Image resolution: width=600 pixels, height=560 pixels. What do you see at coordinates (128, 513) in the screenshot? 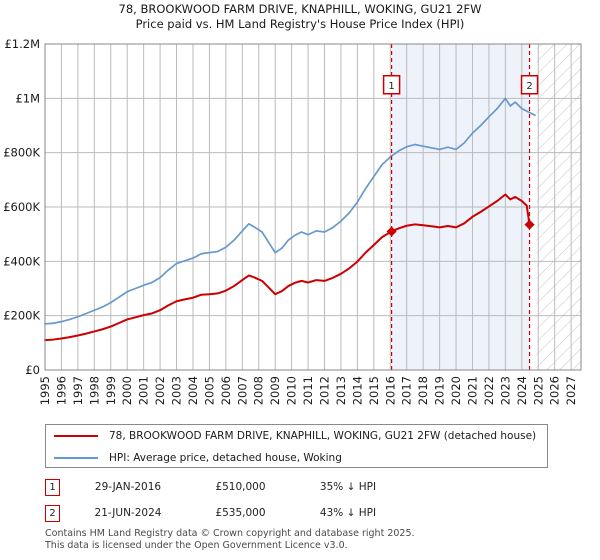
I see `row-date: 21-JUN-2024` at bounding box center [128, 513].